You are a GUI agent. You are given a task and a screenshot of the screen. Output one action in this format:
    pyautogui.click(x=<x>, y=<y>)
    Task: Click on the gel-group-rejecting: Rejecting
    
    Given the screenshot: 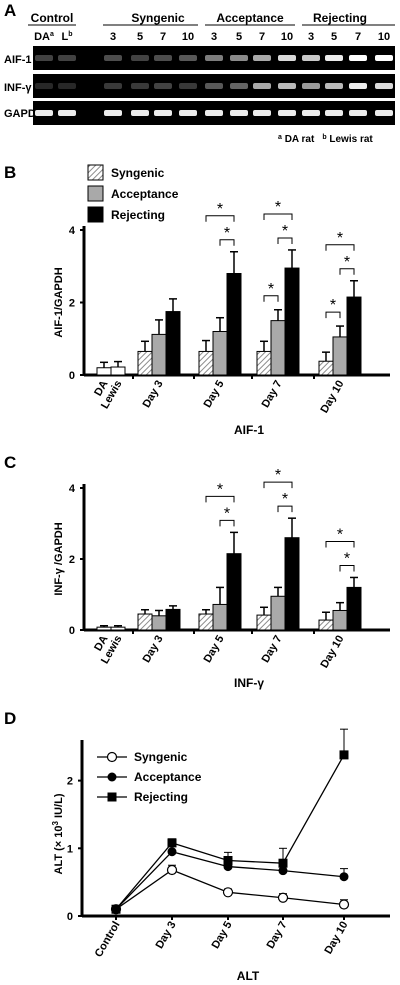 What is the action you would take?
    pyautogui.click(x=340, y=18)
    